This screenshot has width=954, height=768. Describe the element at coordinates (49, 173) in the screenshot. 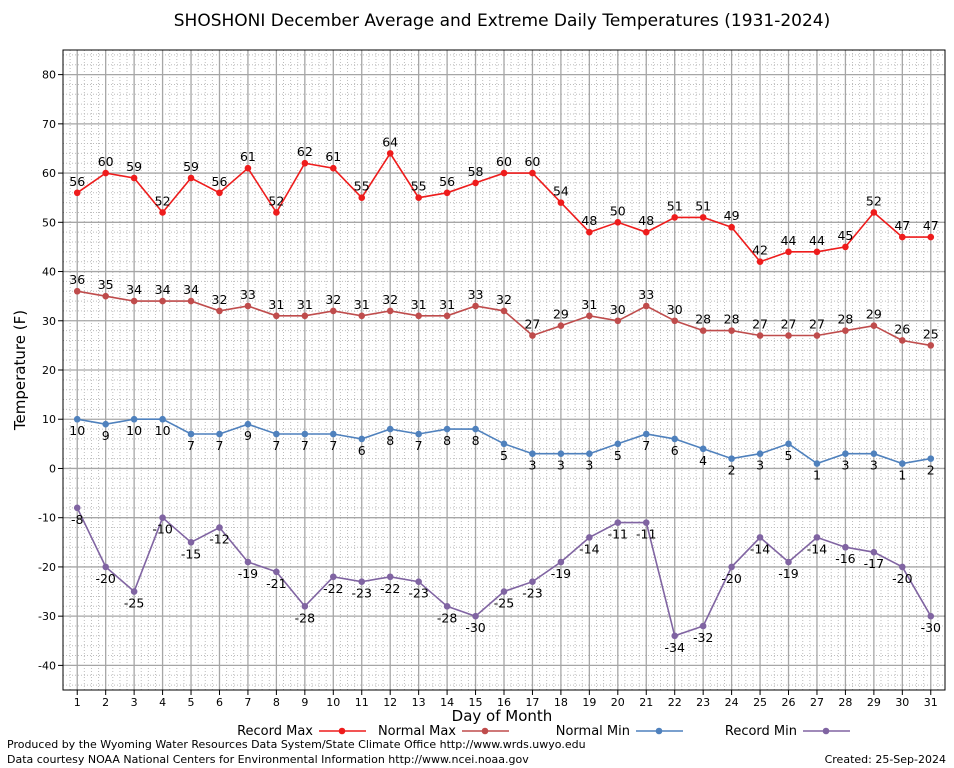

I see `y-tick-label: 60` at that location.